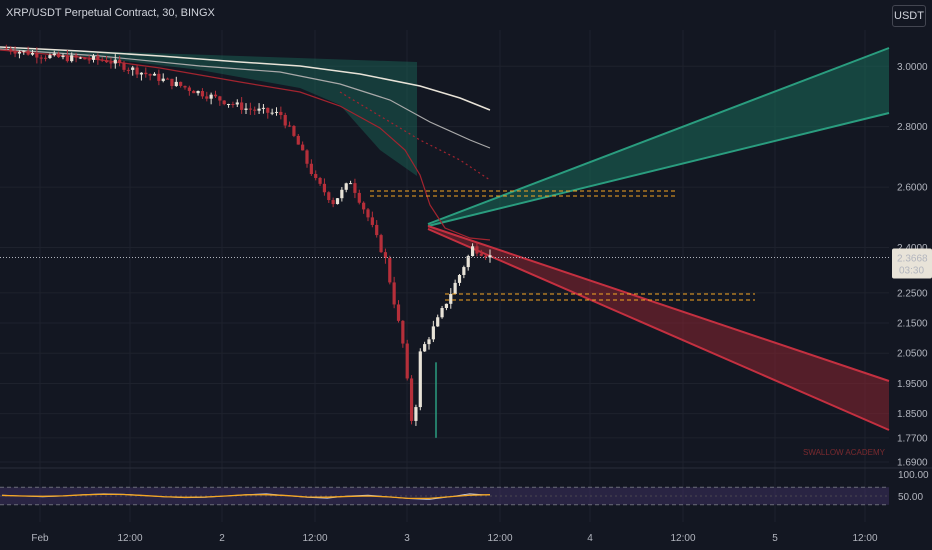  I want to click on y-tick-label-6: 2.0500, so click(912, 354).